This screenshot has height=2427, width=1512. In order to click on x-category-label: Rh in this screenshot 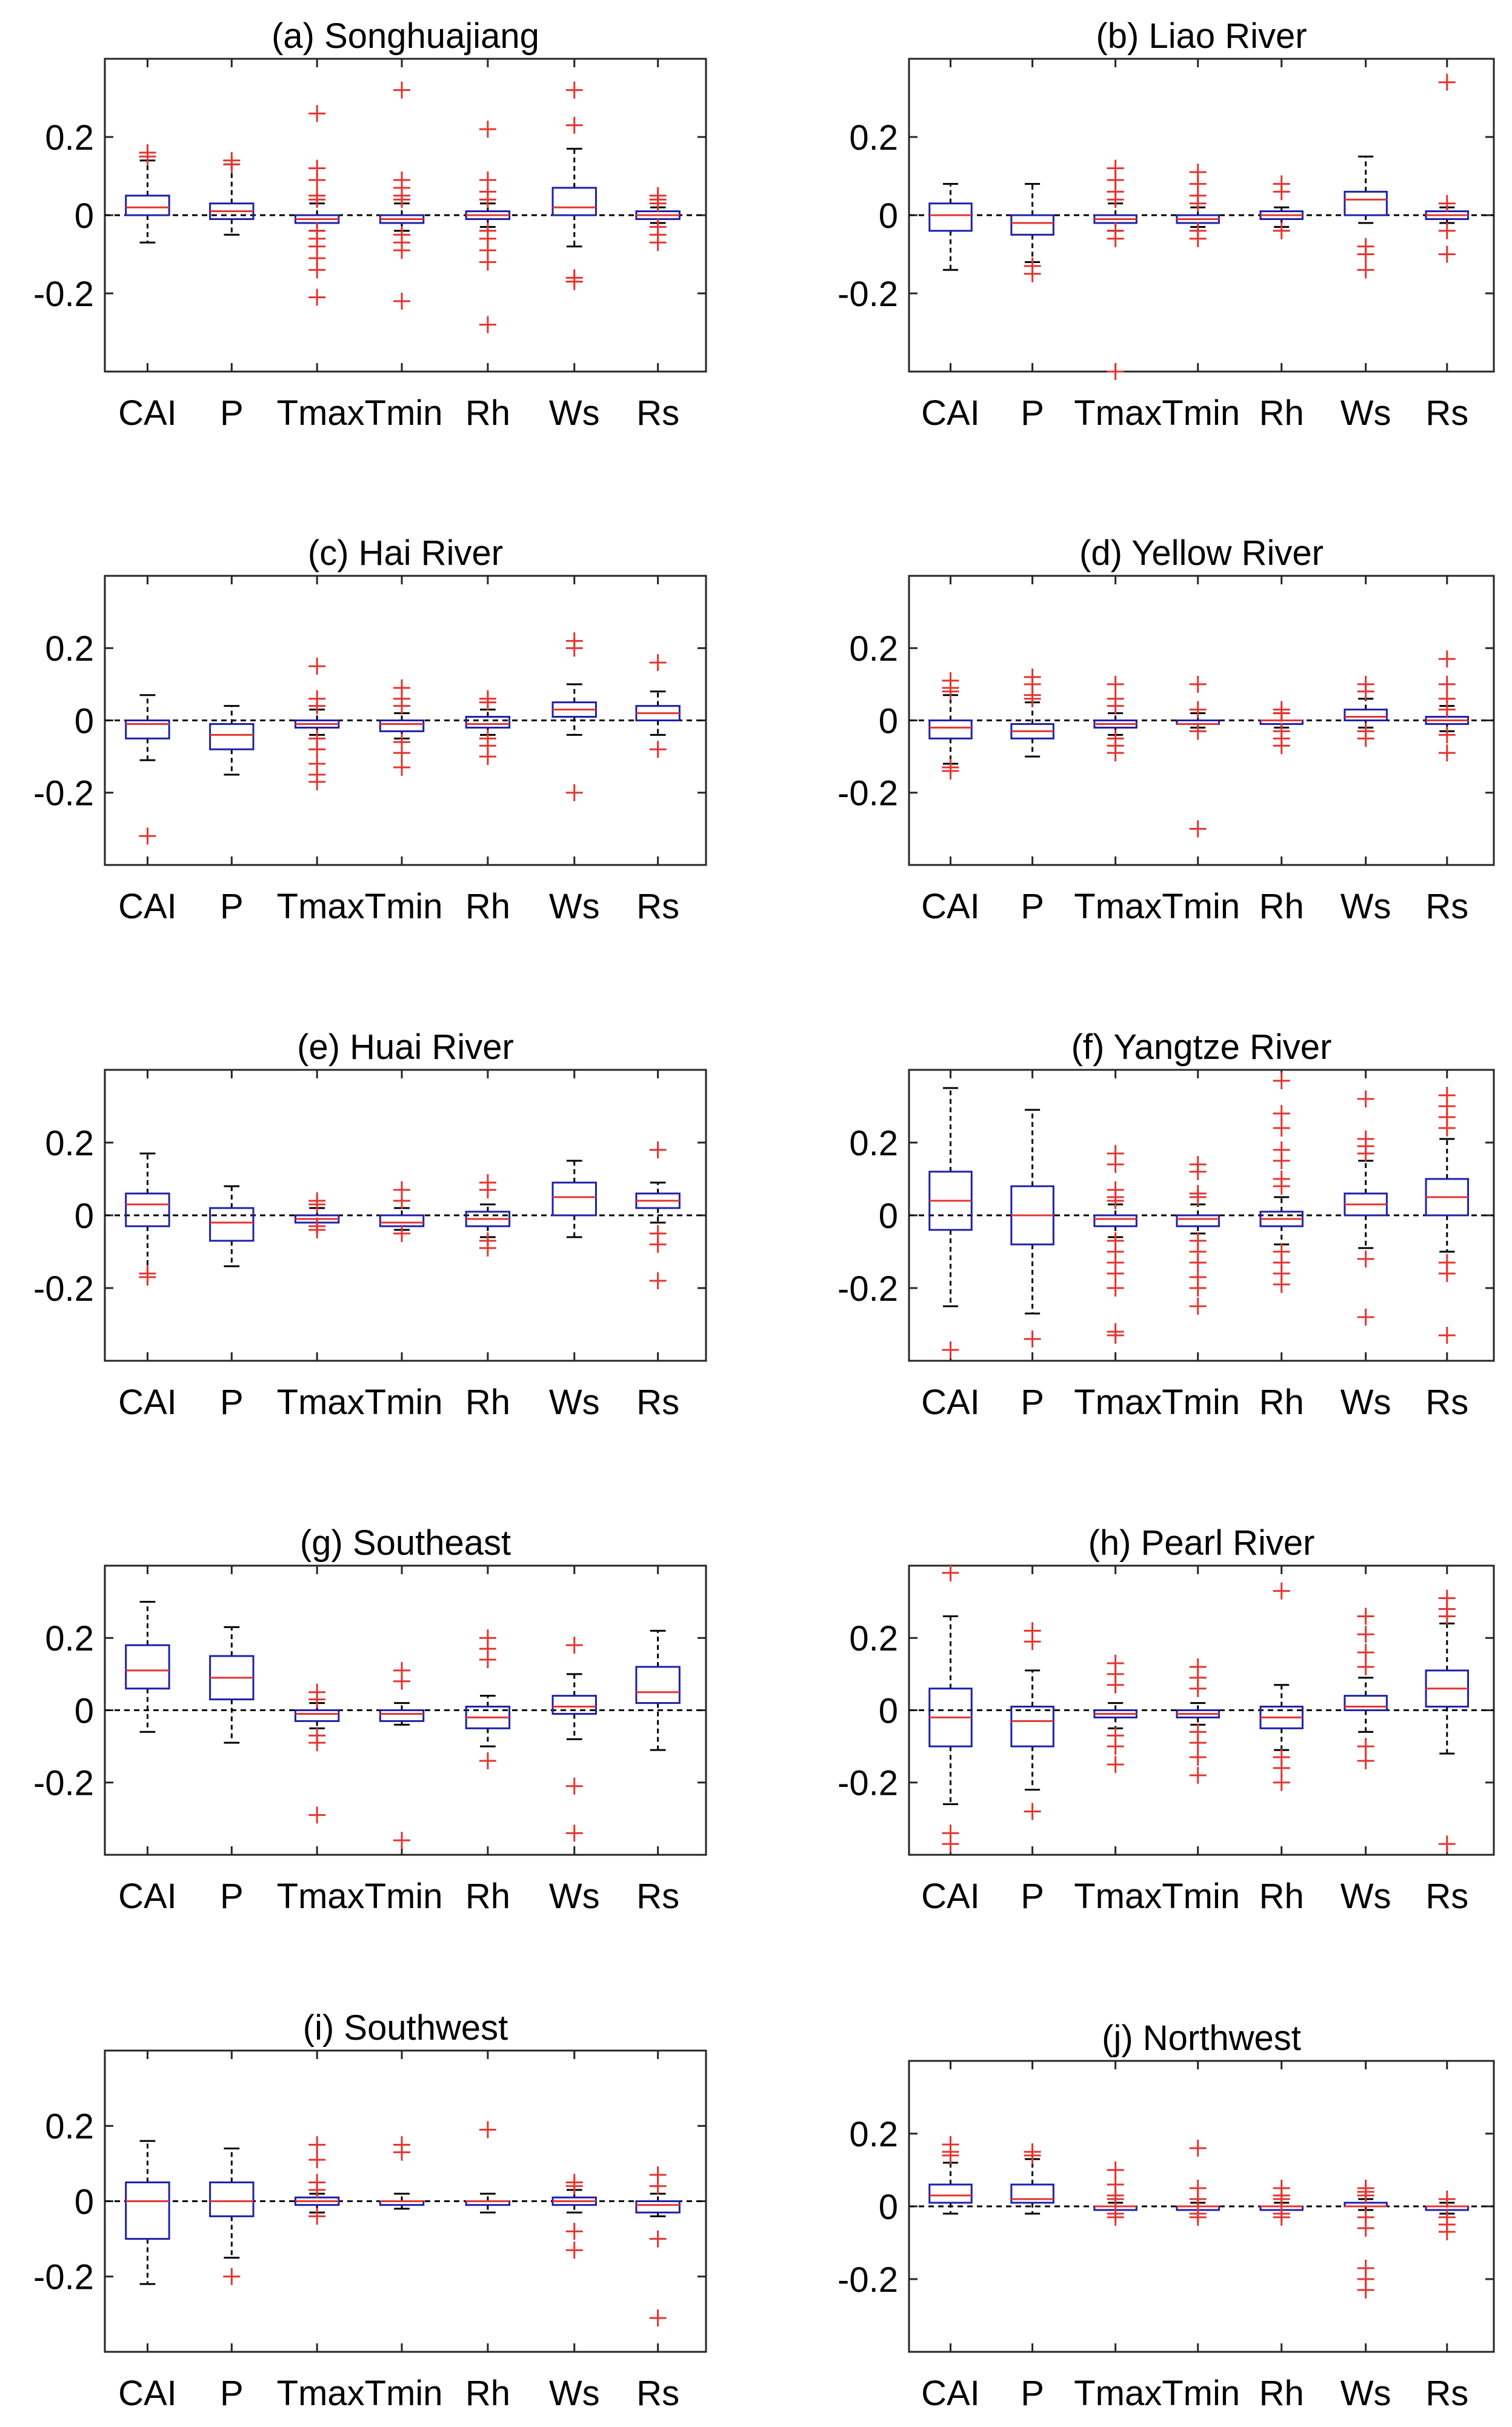, I will do `click(1281, 906)`.